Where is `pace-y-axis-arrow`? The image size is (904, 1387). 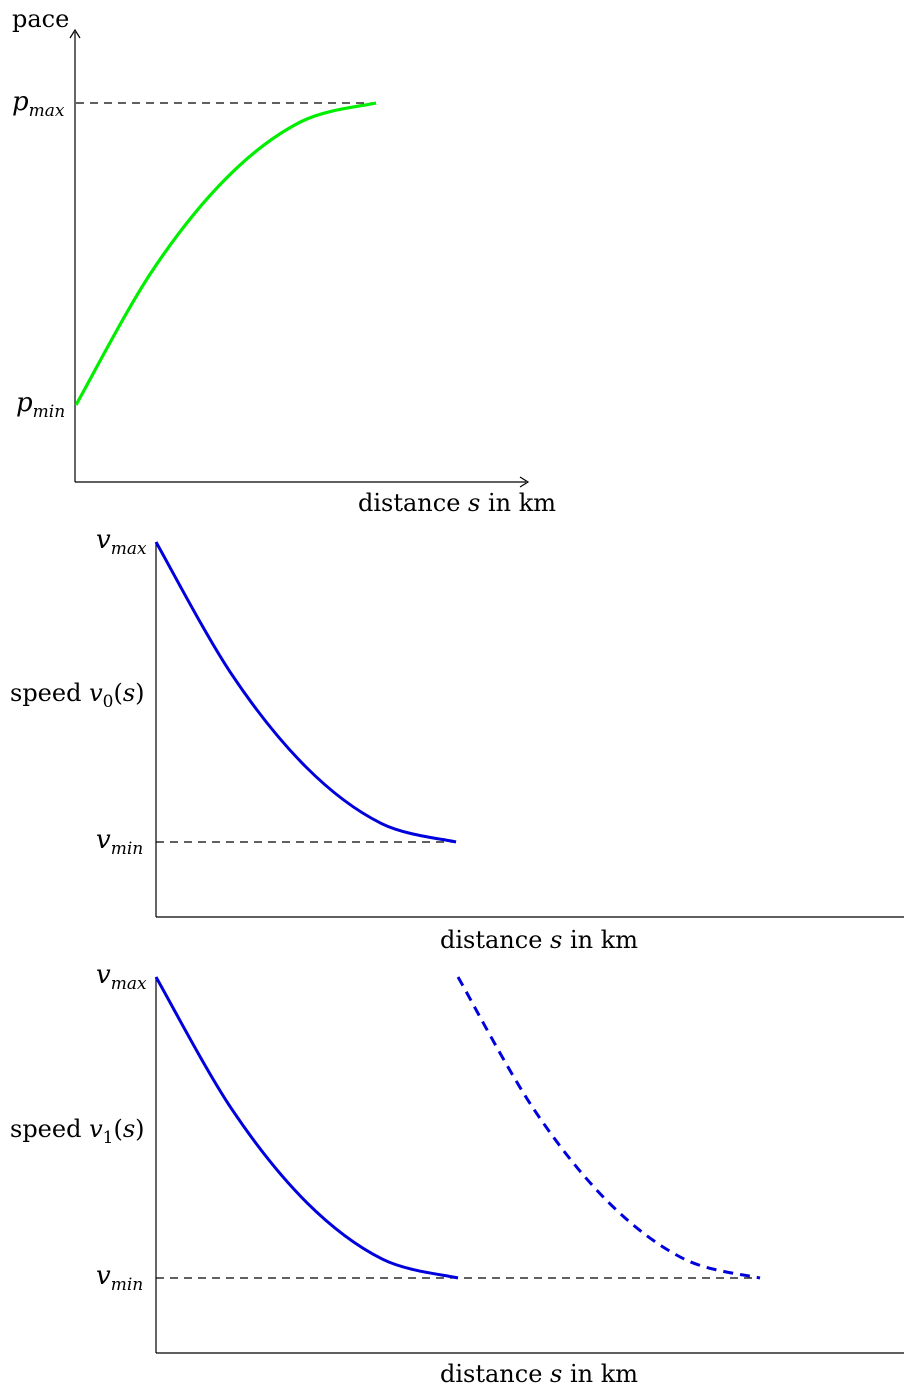 pace-y-axis-arrow is located at coordinates (75, 33).